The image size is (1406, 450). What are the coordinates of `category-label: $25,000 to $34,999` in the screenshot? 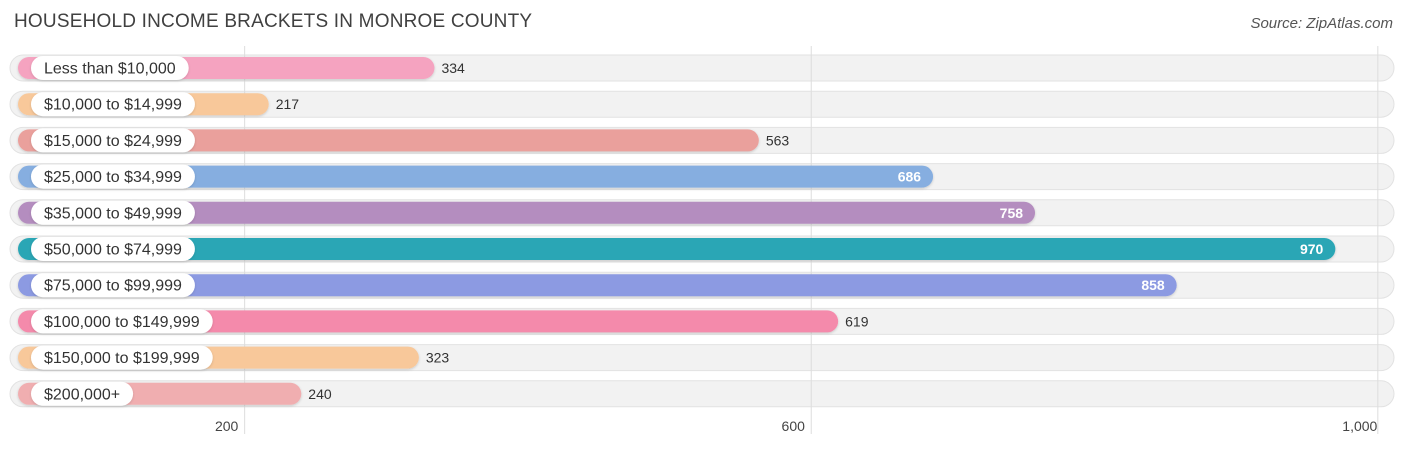 It's located at (113, 177).